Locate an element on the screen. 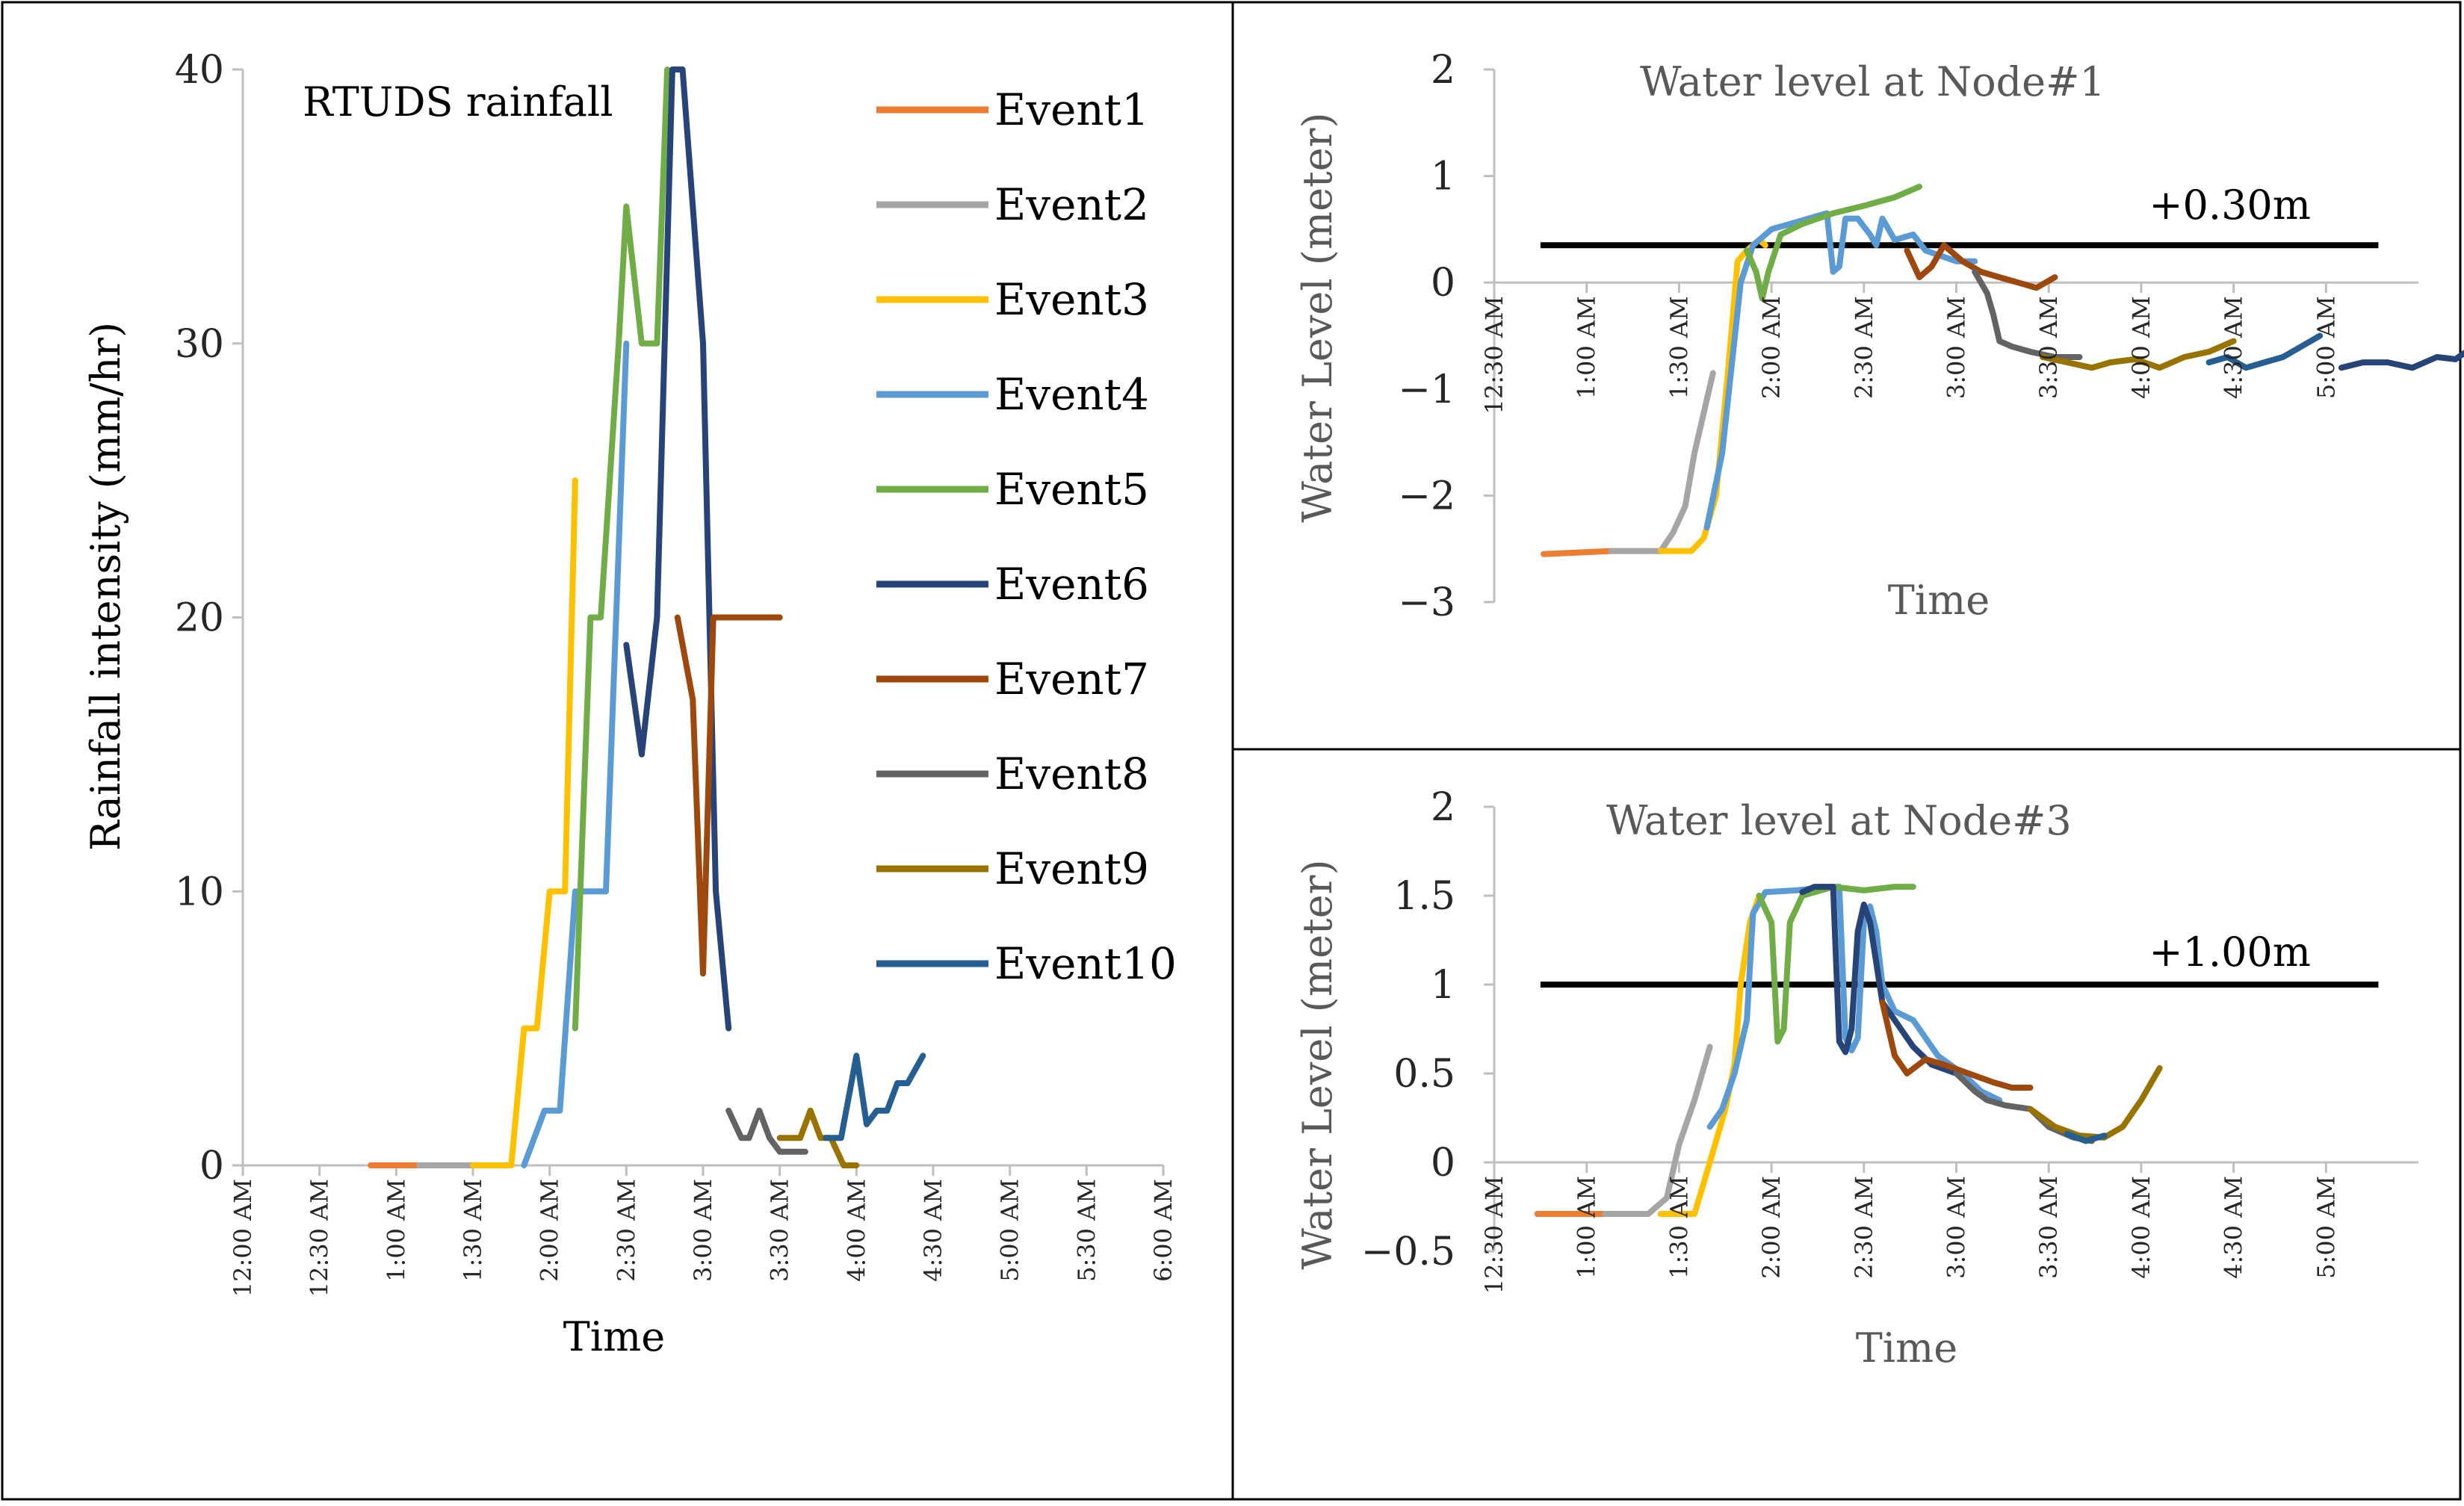 Image resolution: width=2464 pixels, height=1506 pixels. node1-reference-label: +0.30m is located at coordinates (2230, 205).